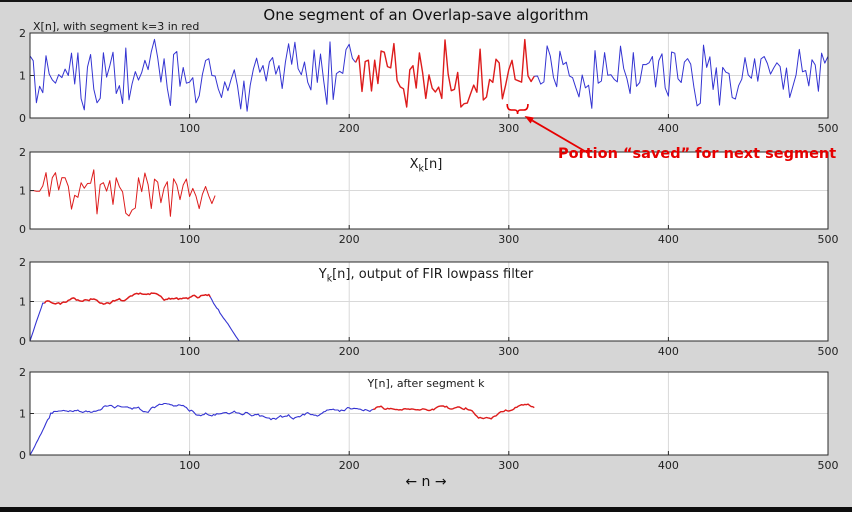 The width and height of the screenshot is (852, 512). What do you see at coordinates (697, 154) in the screenshot?
I see `annotation-saved-portion-label: Portion “saved” for next segment` at bounding box center [697, 154].